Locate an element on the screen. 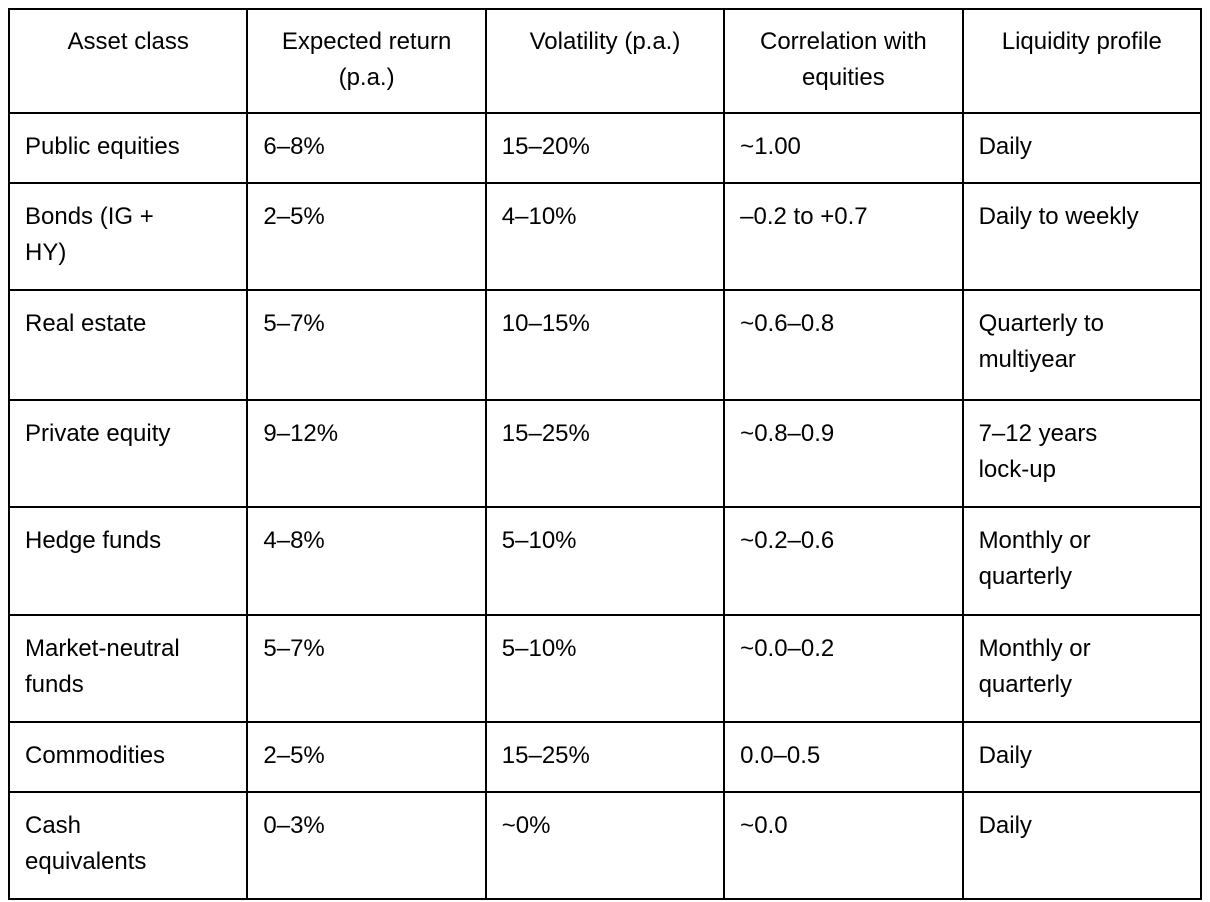 Image resolution: width=1210 pixels, height=902 pixels. column-header-correlation: Correlation with equities is located at coordinates (843, 61).